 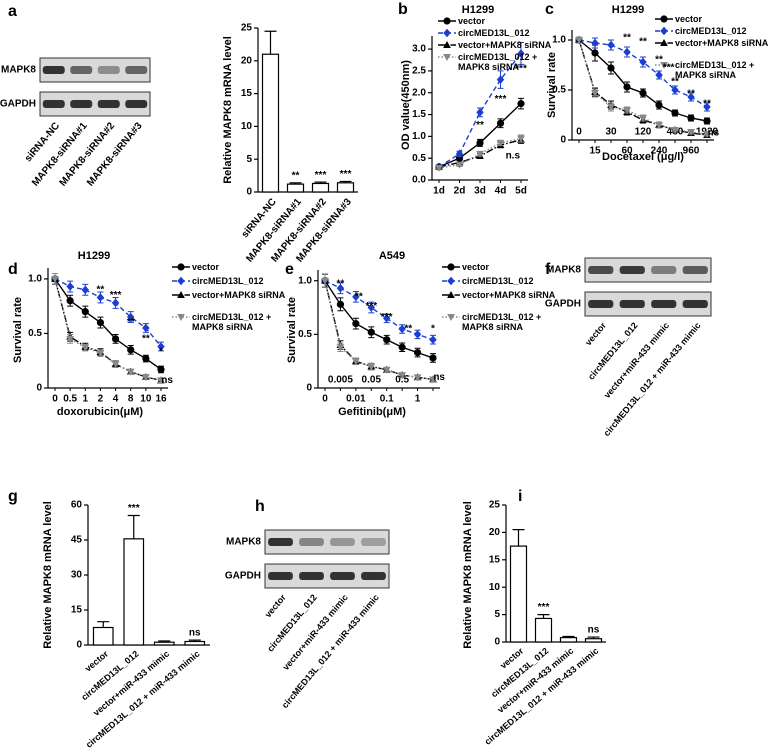 What do you see at coordinates (402, 380) in the screenshot?
I see `x-tick-label: 0.5` at bounding box center [402, 380].